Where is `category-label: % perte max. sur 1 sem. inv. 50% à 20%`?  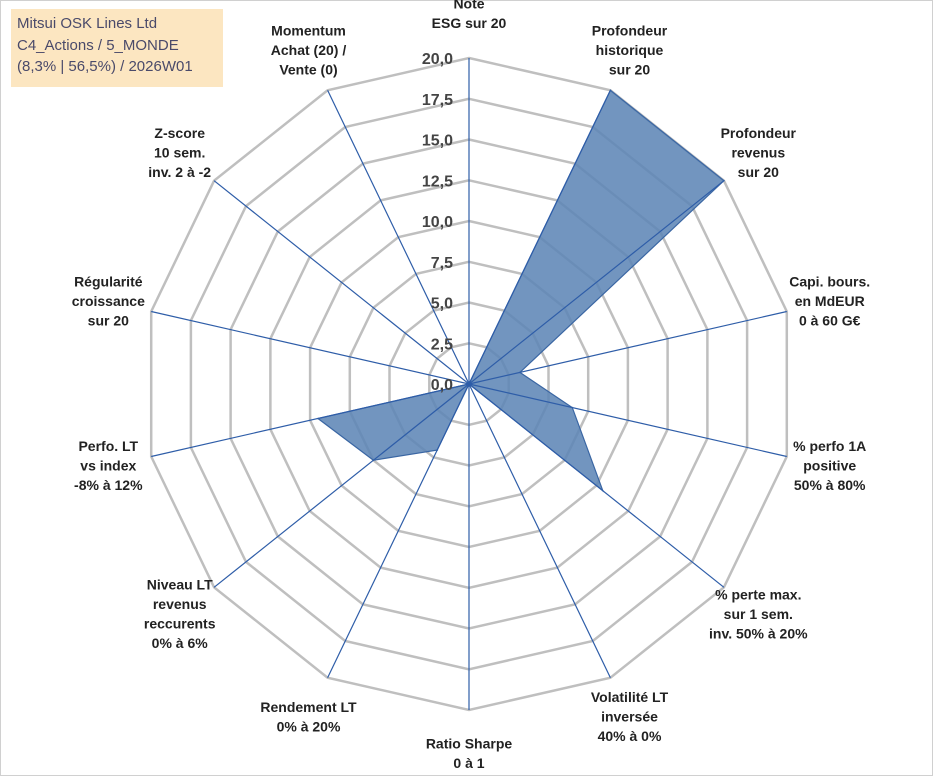
category-label: % perte max. sur 1 sem. inv. 50% à 20% is located at coordinates (758, 613).